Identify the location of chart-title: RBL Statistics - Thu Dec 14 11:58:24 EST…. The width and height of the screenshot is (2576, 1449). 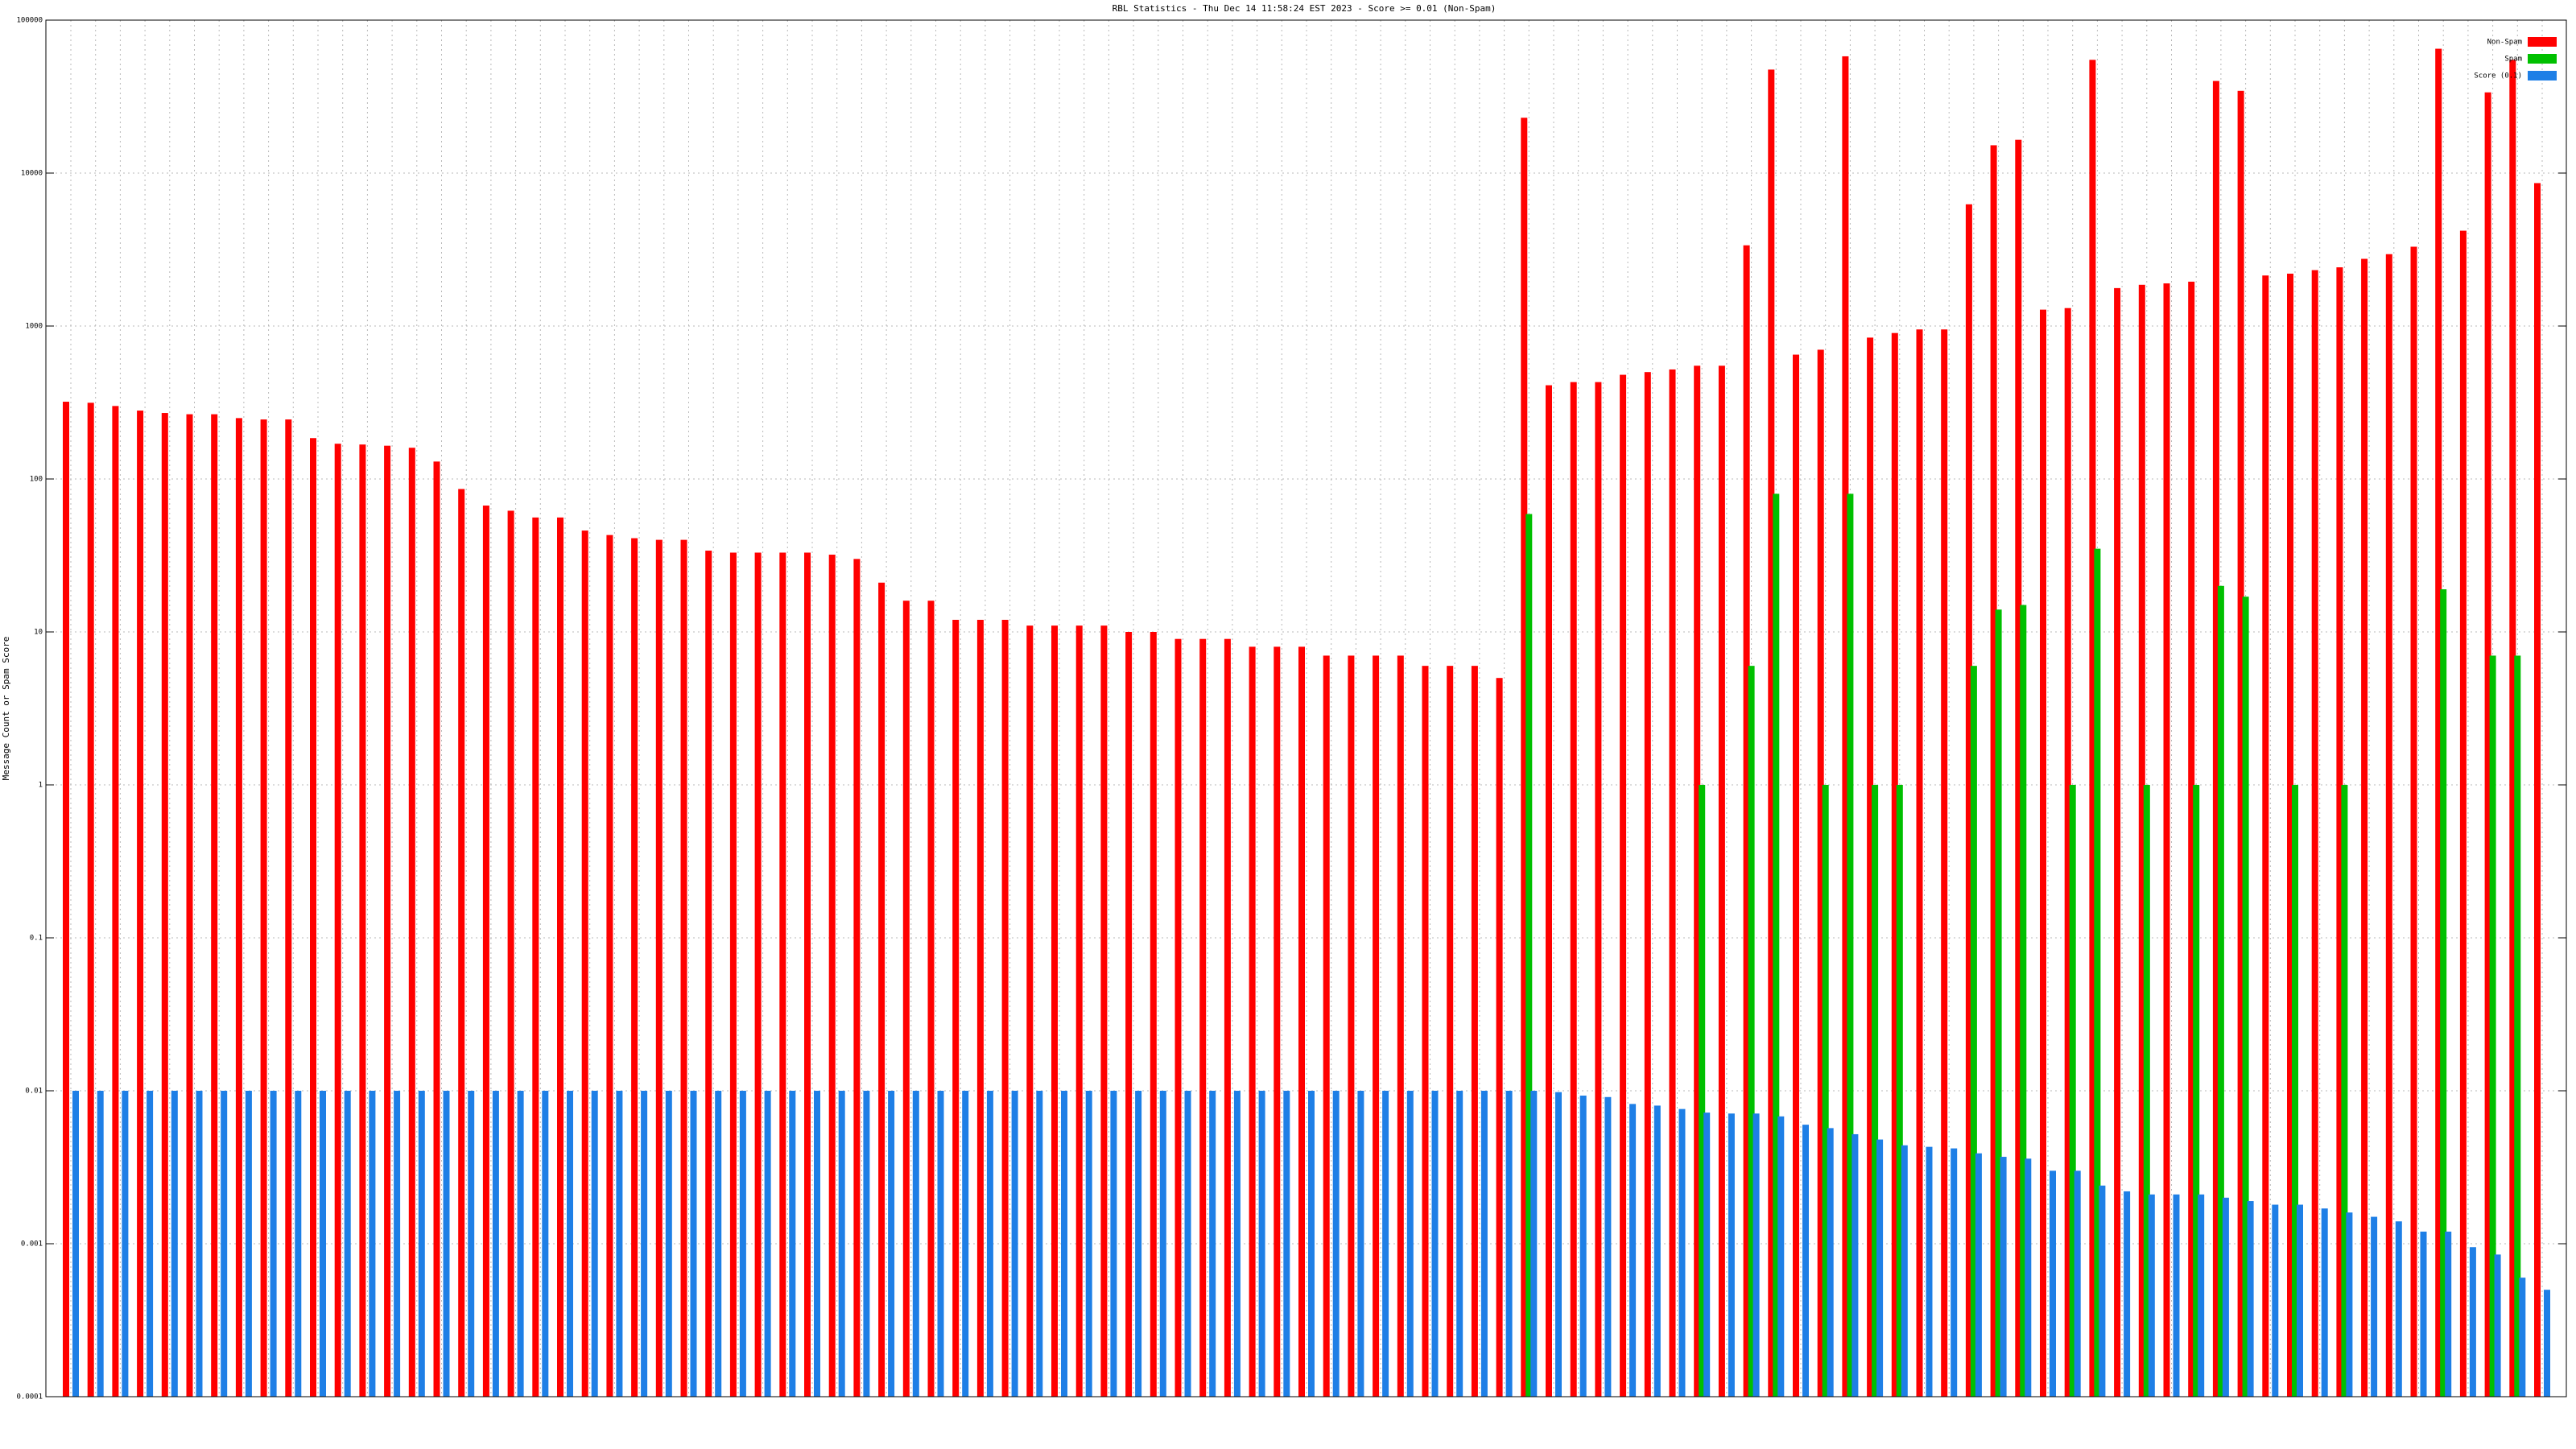
(1304, 8).